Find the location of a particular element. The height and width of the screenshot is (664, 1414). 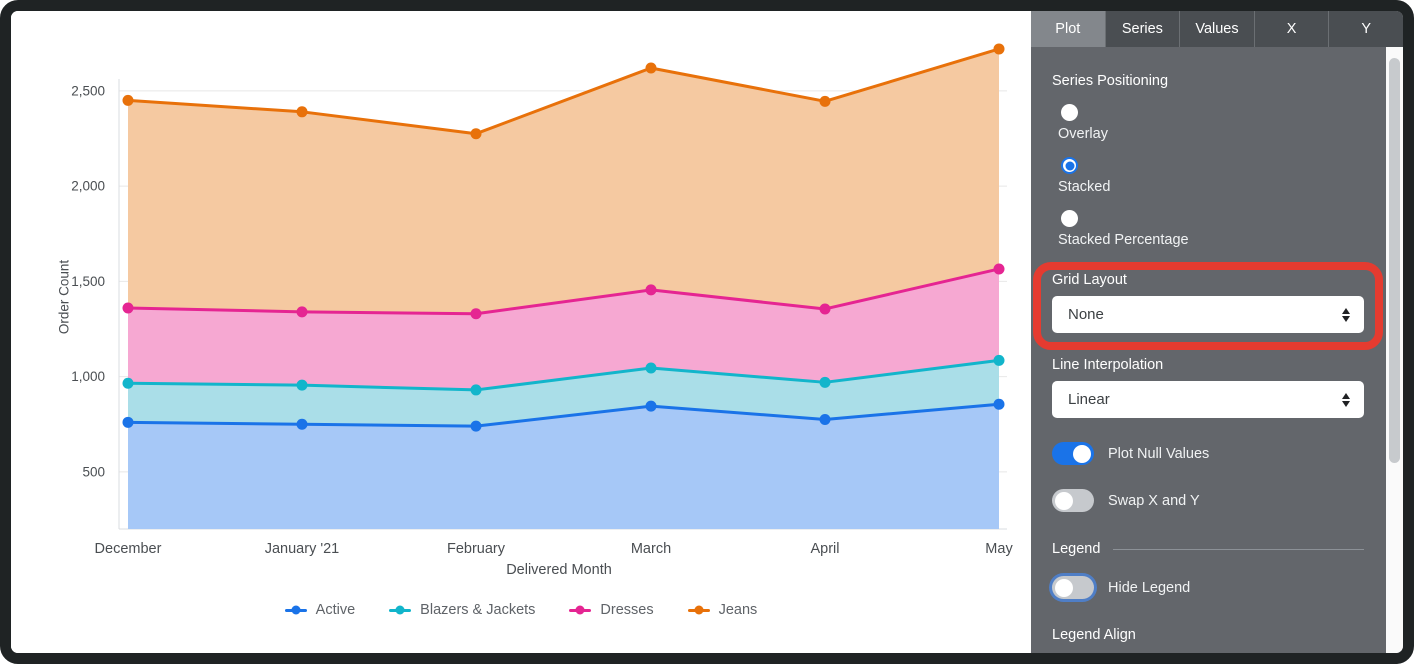

hide-legend-row: Hide Legend is located at coordinates (1208, 587).